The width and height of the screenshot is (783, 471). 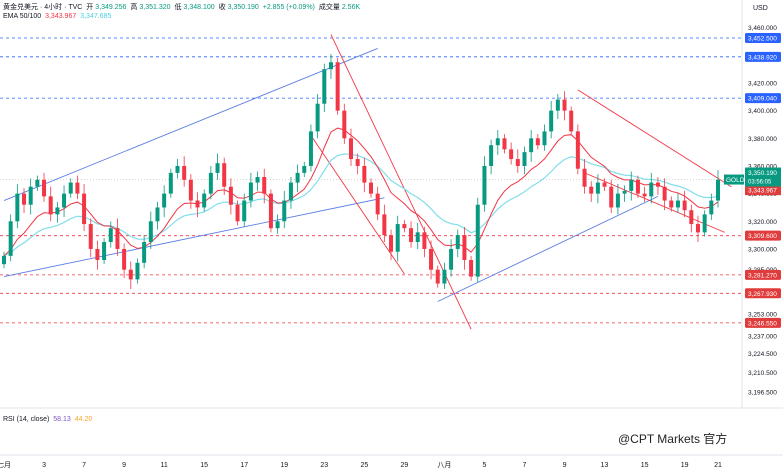 I want to click on support-tag-label: 3,246.550, so click(x=762, y=323).